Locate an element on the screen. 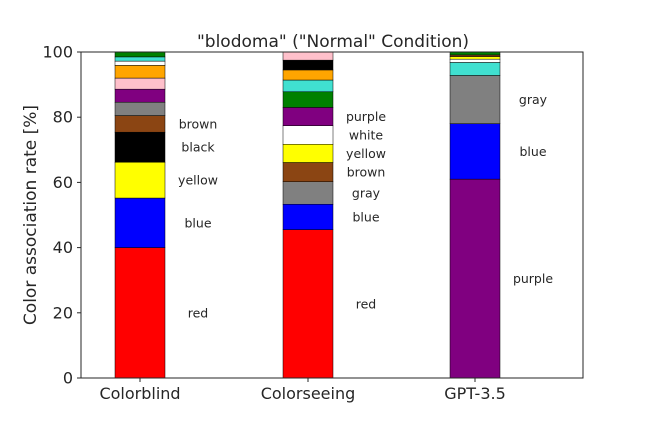  bar-segment-gpt-3-5-yellow is located at coordinates (475, 58).